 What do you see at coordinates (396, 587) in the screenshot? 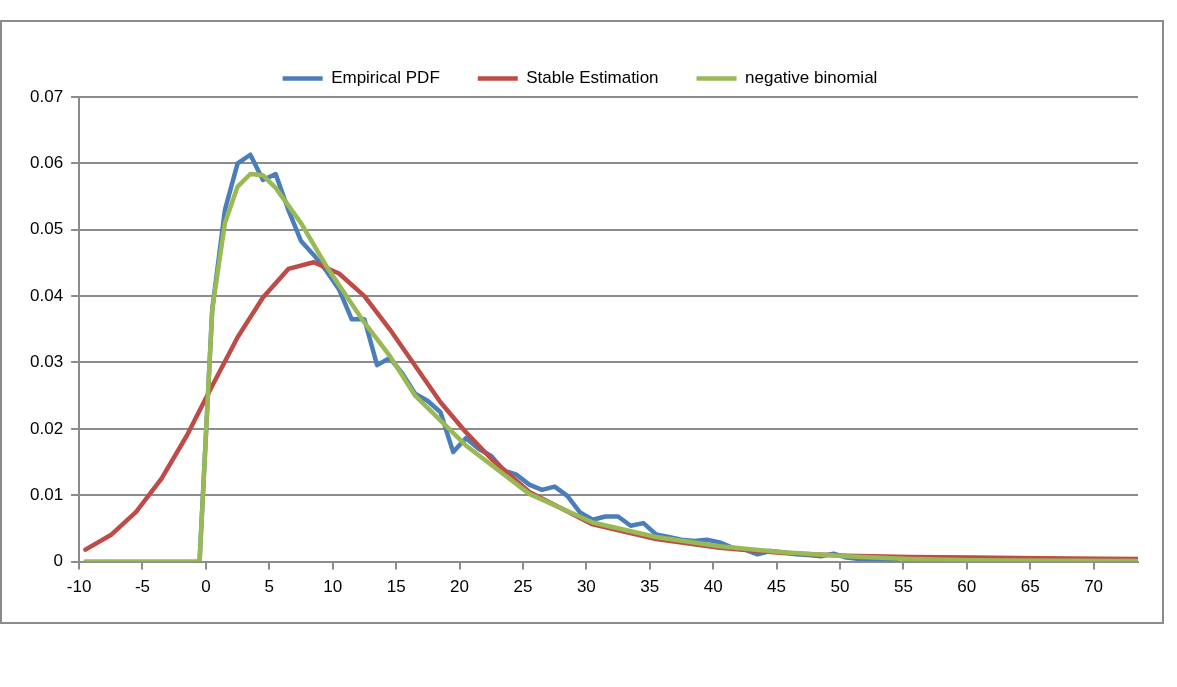
I see `x-tick-label: 15` at bounding box center [396, 587].